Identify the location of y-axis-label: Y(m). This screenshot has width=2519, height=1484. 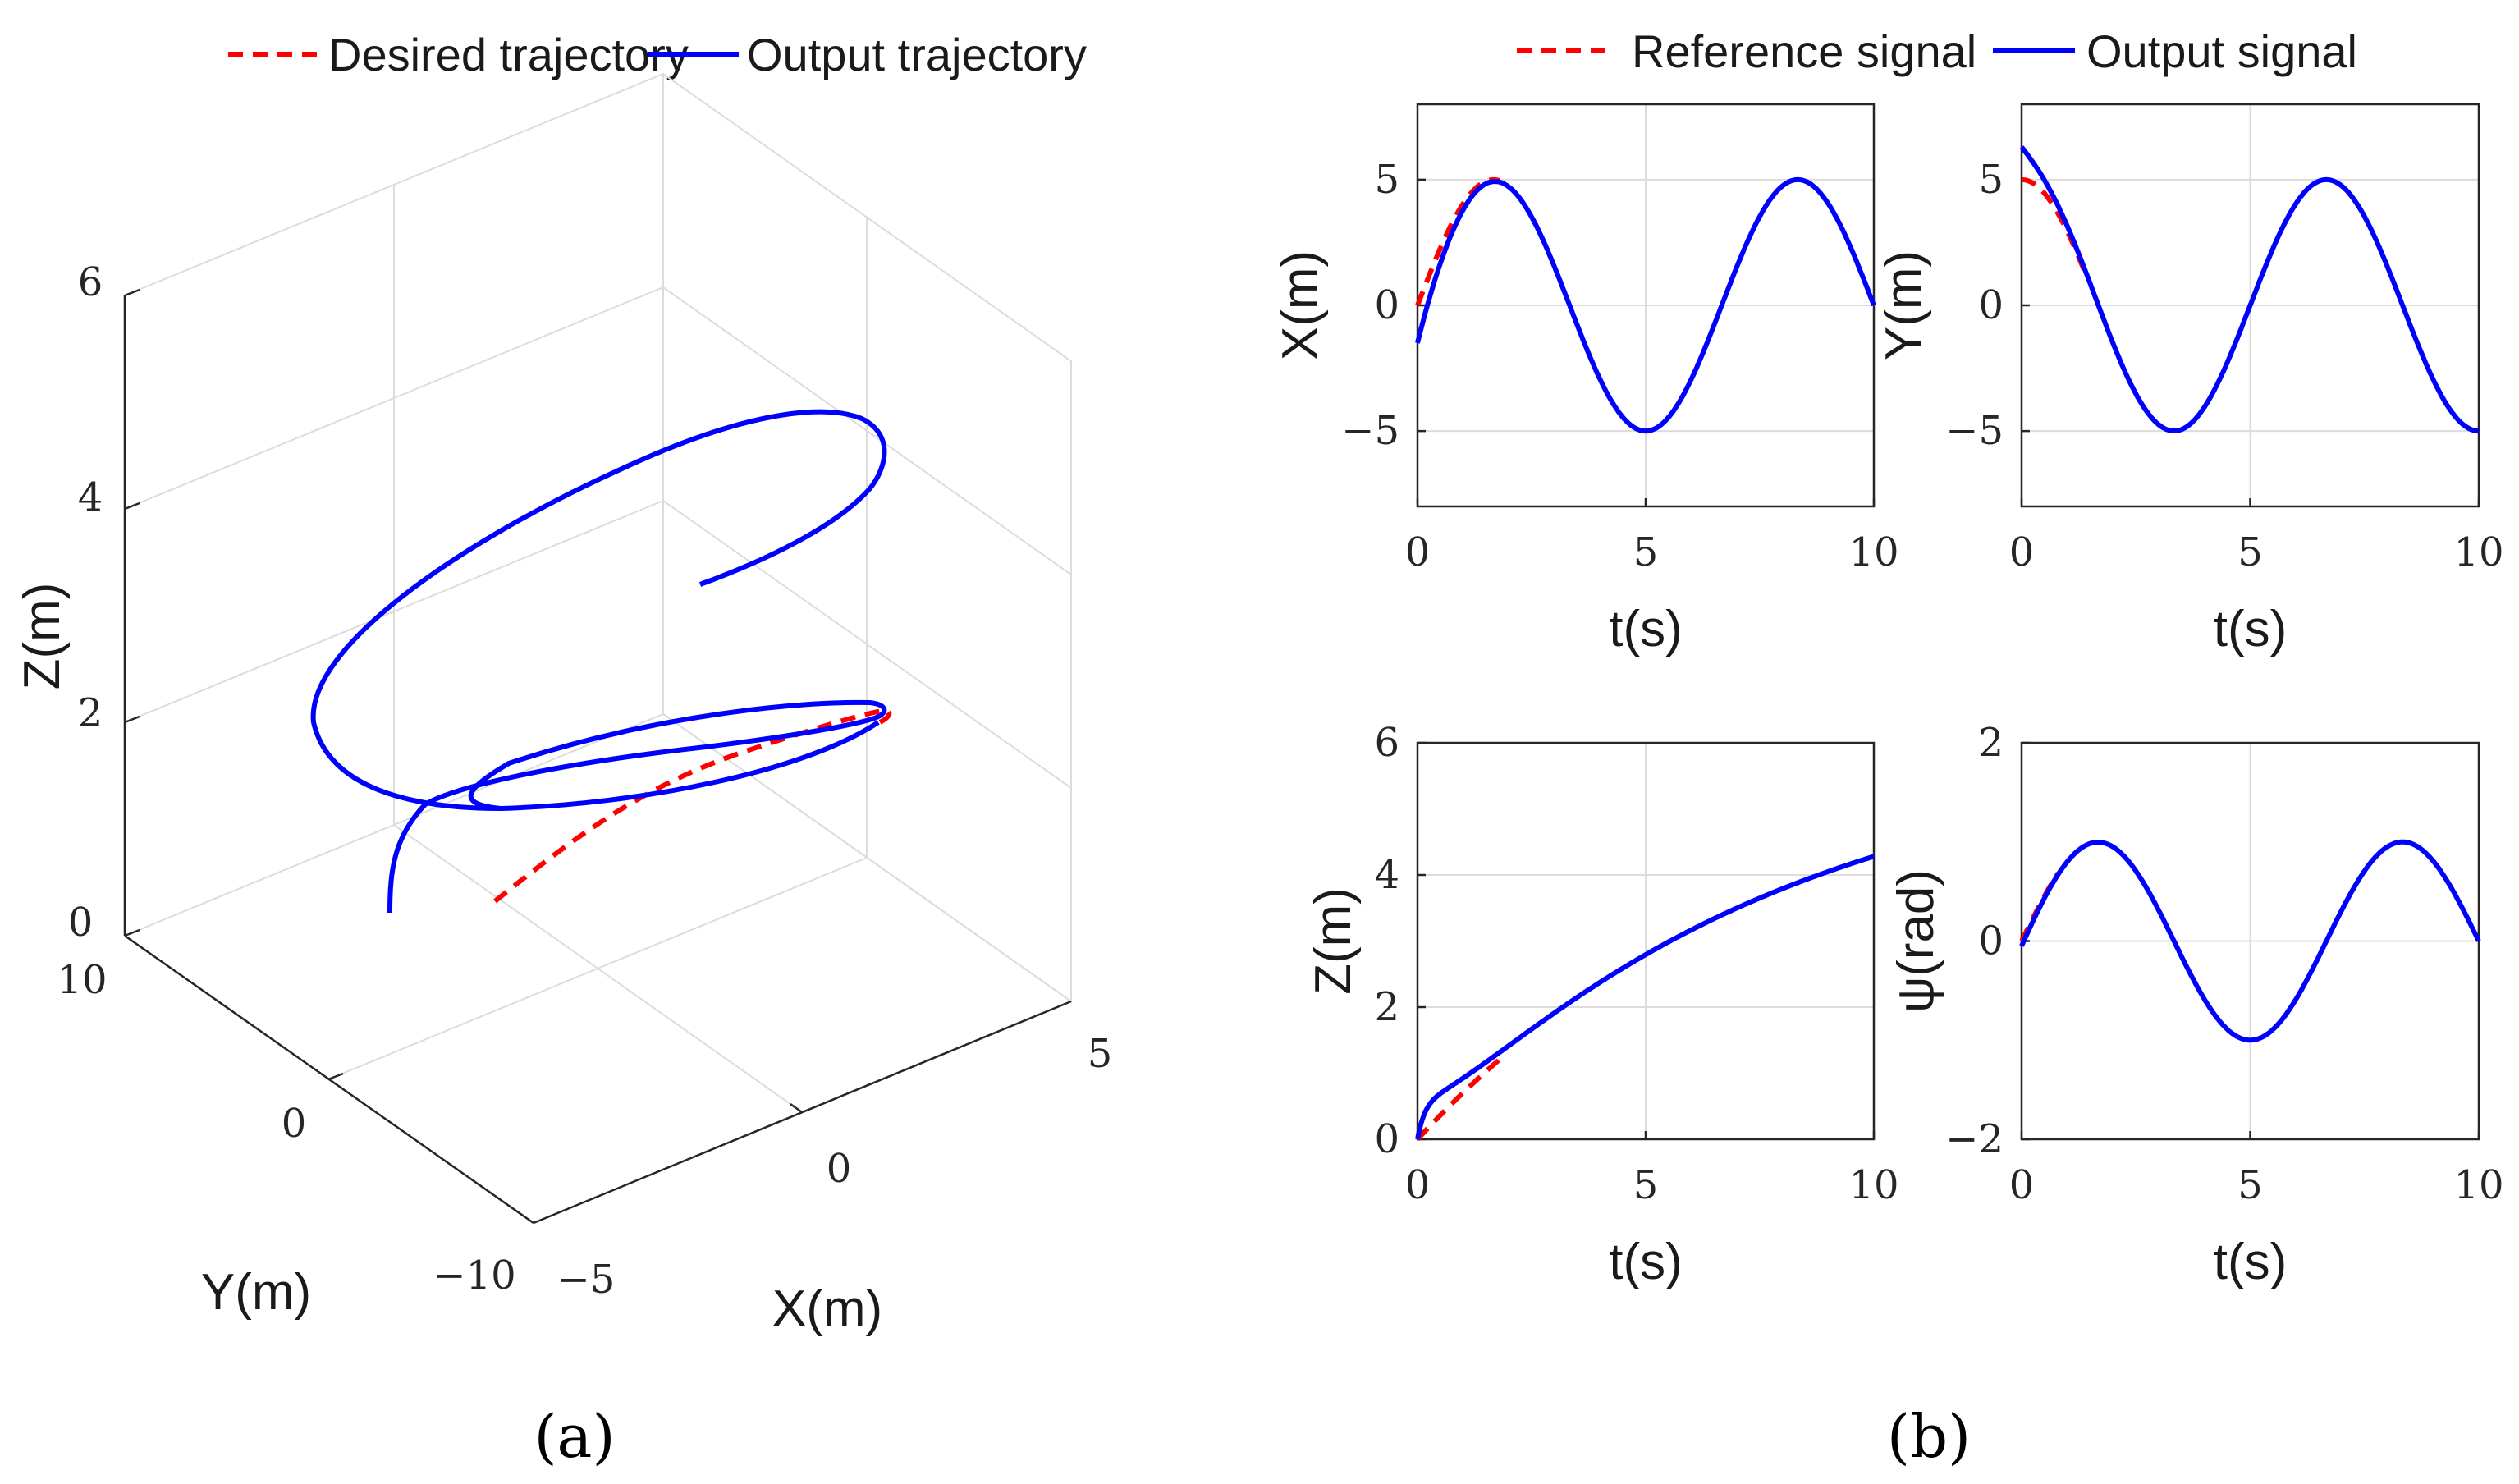
(256, 1292).